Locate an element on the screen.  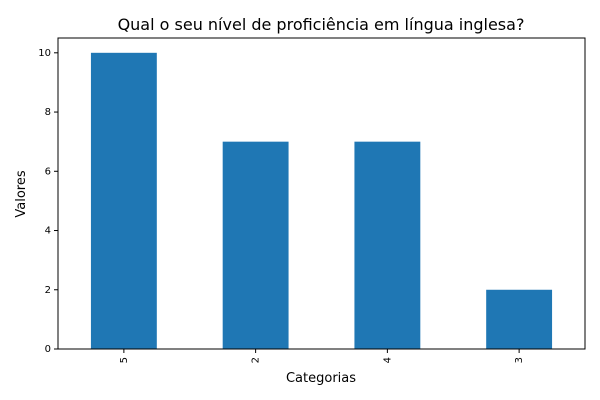
x-axis-label: Categorias is located at coordinates (321, 378).